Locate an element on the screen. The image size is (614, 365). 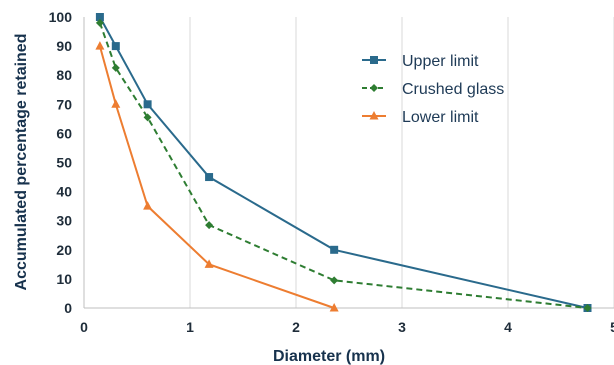
y-tick-label: 50 is located at coordinates (64, 163).